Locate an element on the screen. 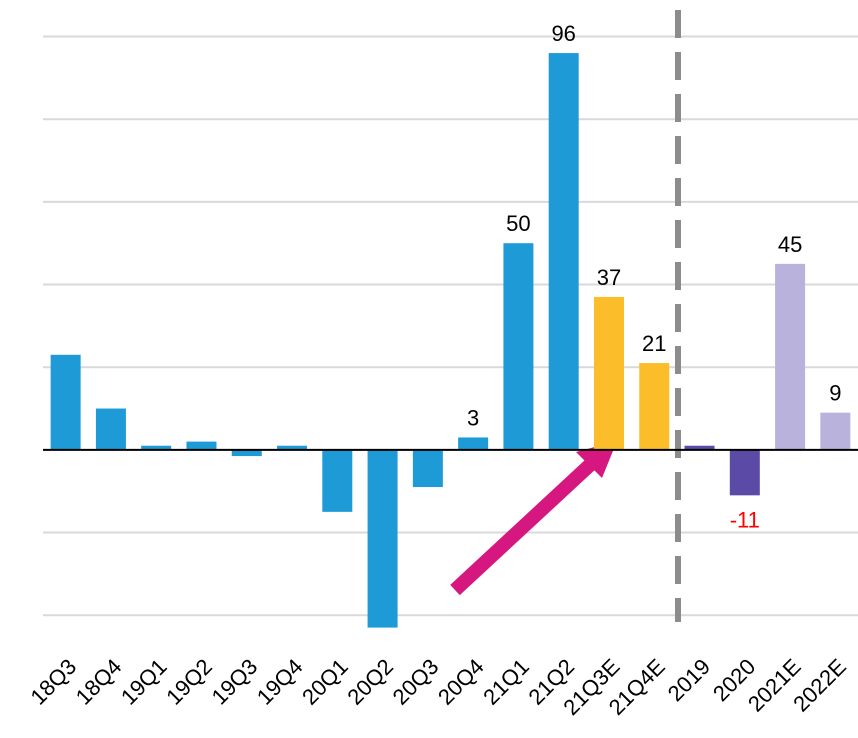  x-tick-label: 18Q4 is located at coordinates (99, 682).